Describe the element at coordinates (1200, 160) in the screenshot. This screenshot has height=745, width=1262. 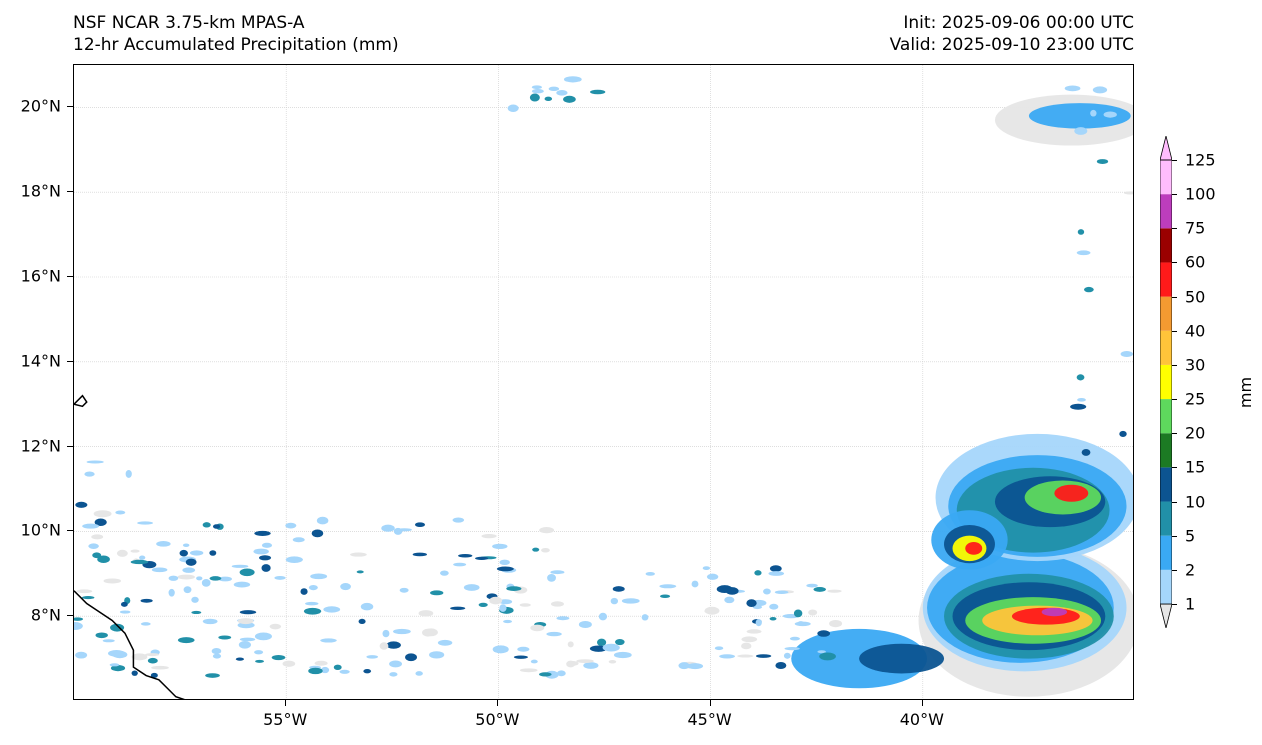
I see `colorbar-label: 125` at that location.